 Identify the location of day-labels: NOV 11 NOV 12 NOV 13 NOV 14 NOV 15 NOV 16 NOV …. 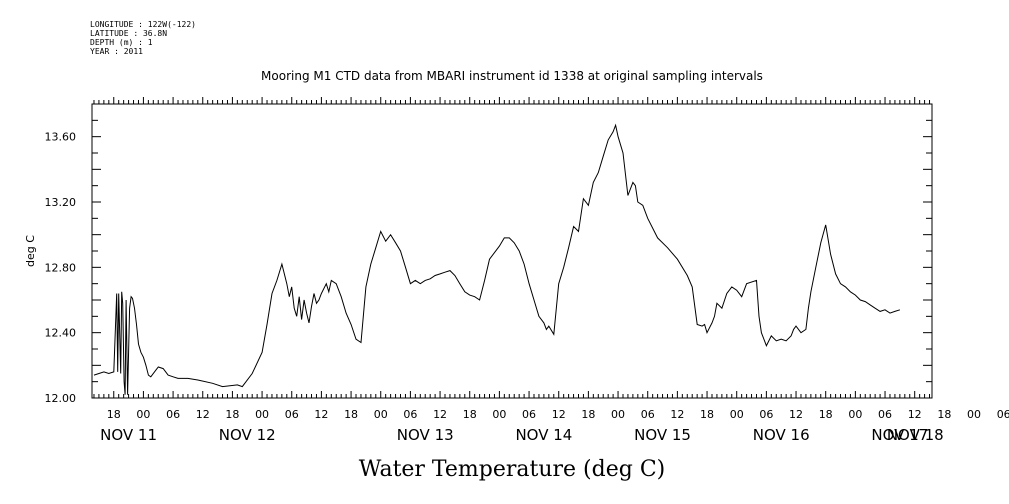
(522, 435).